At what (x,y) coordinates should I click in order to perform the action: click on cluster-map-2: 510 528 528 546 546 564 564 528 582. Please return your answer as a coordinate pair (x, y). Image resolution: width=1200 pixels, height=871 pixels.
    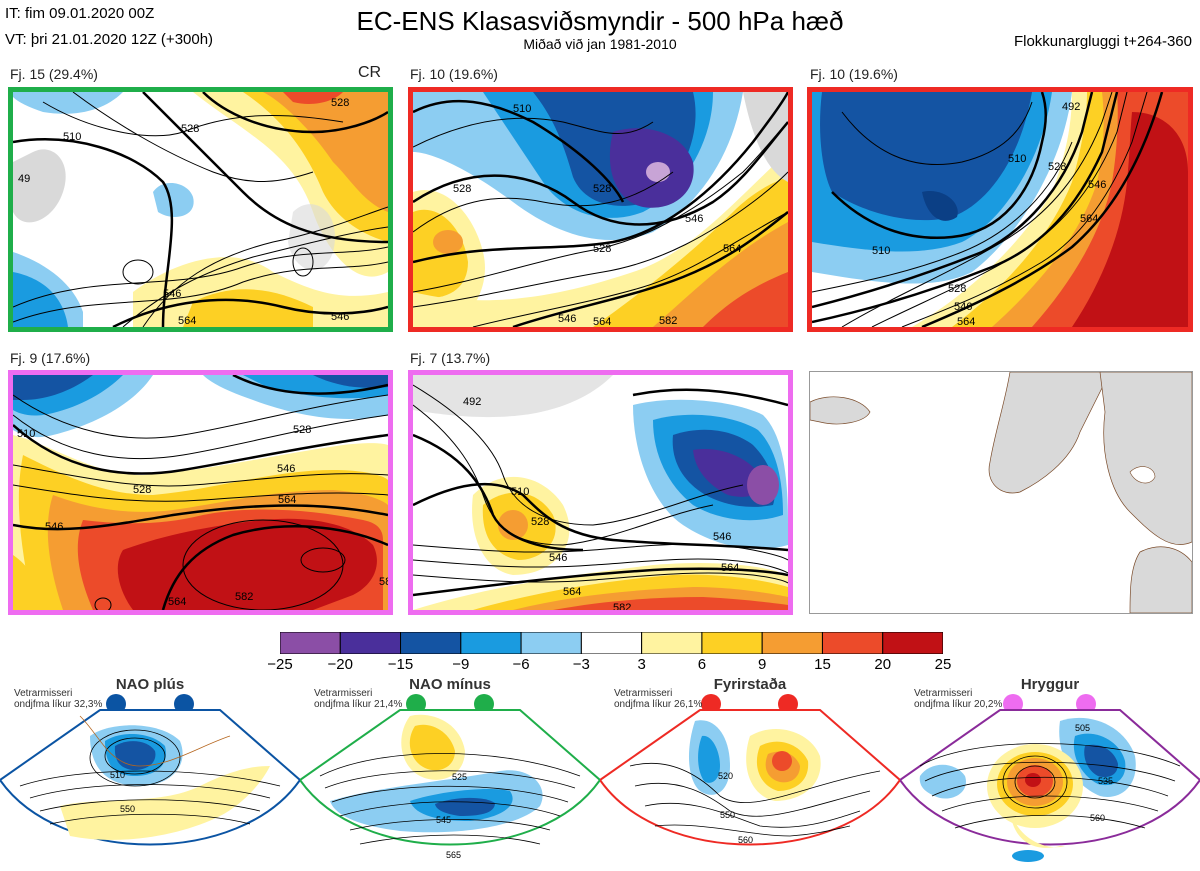
    Looking at the image, I should click on (600, 209).